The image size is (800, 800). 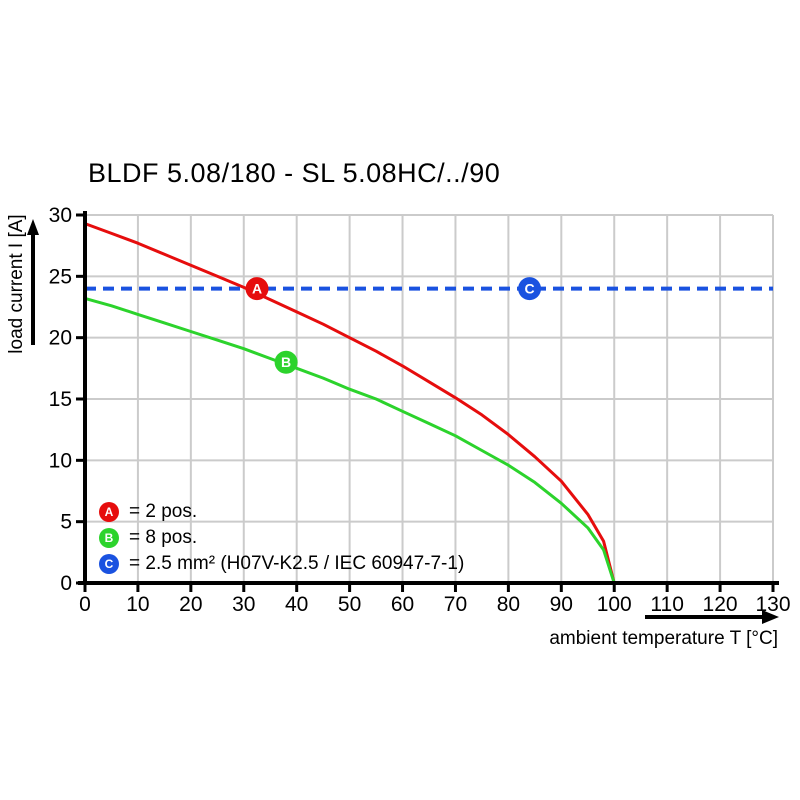 What do you see at coordinates (109, 564) in the screenshot?
I see `legend-marker-c-icon: C` at bounding box center [109, 564].